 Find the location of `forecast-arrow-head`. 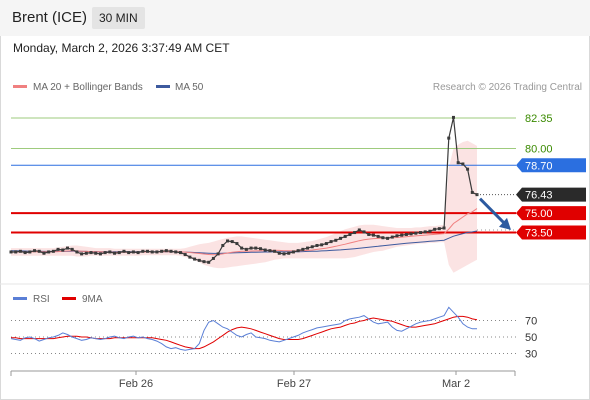

forecast-arrow-head is located at coordinates (505, 223).